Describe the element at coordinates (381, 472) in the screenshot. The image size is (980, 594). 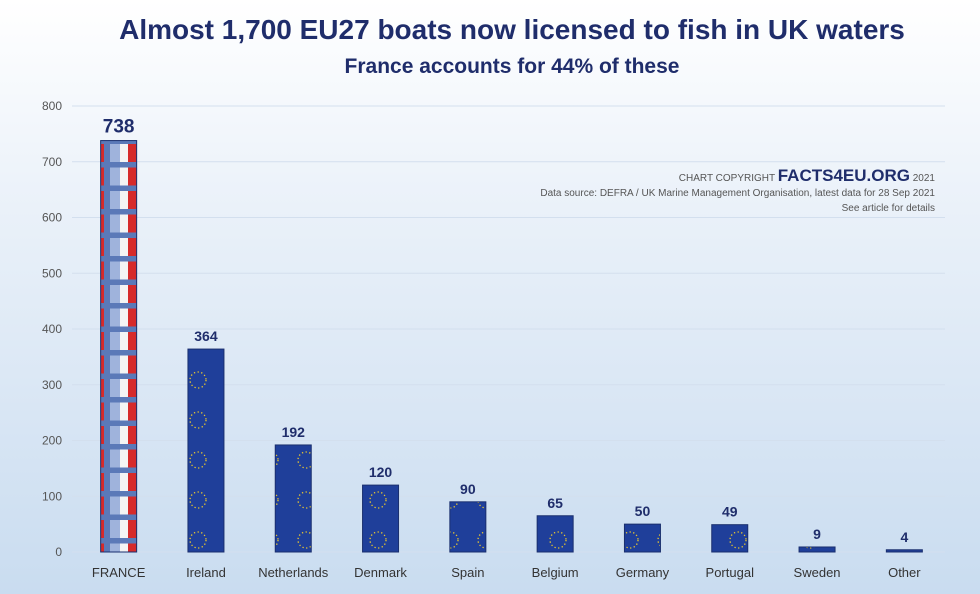
I see `data-label: 120` at that location.